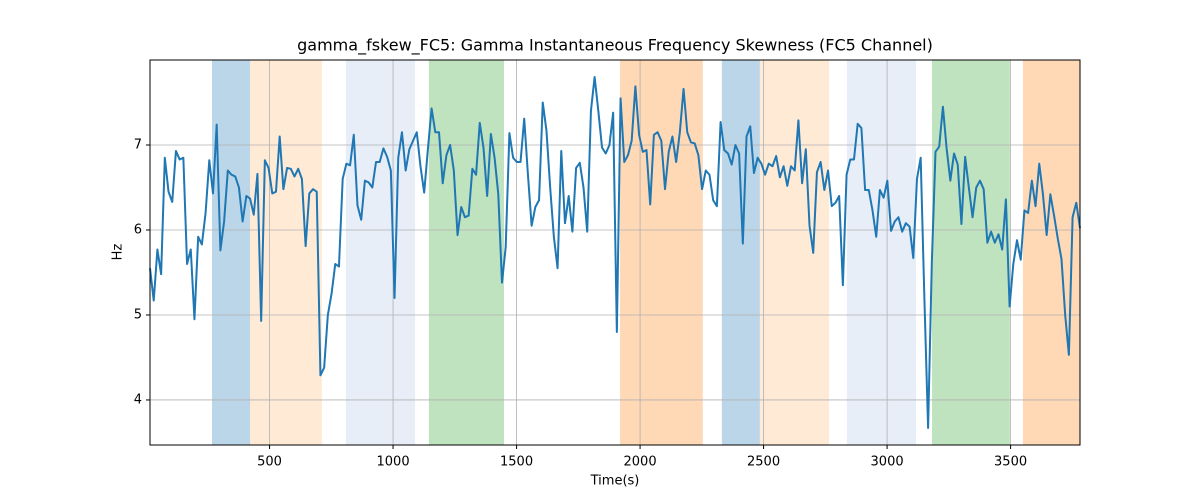 The width and height of the screenshot is (1200, 500). Describe the element at coordinates (516, 462) in the screenshot. I see `x-tick-label: 1500` at that location.